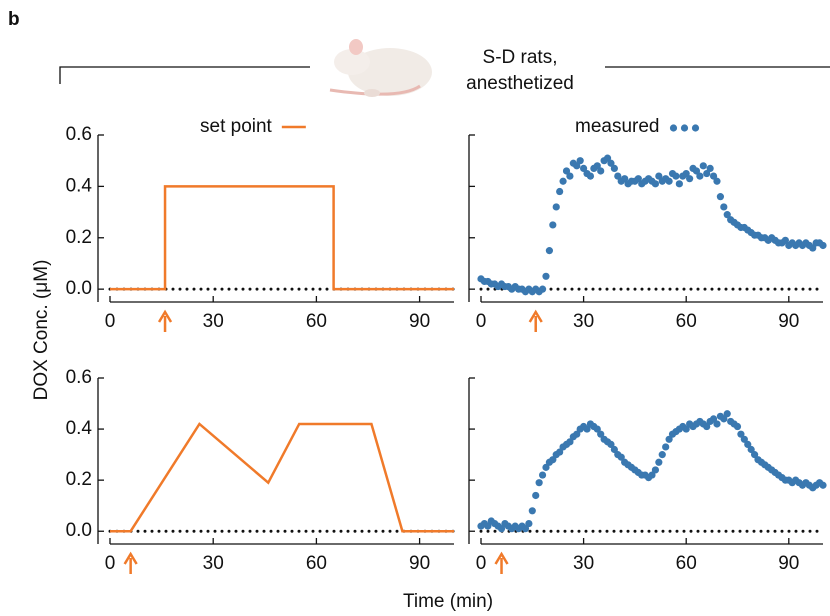 This screenshot has width=830, height=616. I want to click on y-axis-label: DOX Conc. (μM), so click(41, 330).